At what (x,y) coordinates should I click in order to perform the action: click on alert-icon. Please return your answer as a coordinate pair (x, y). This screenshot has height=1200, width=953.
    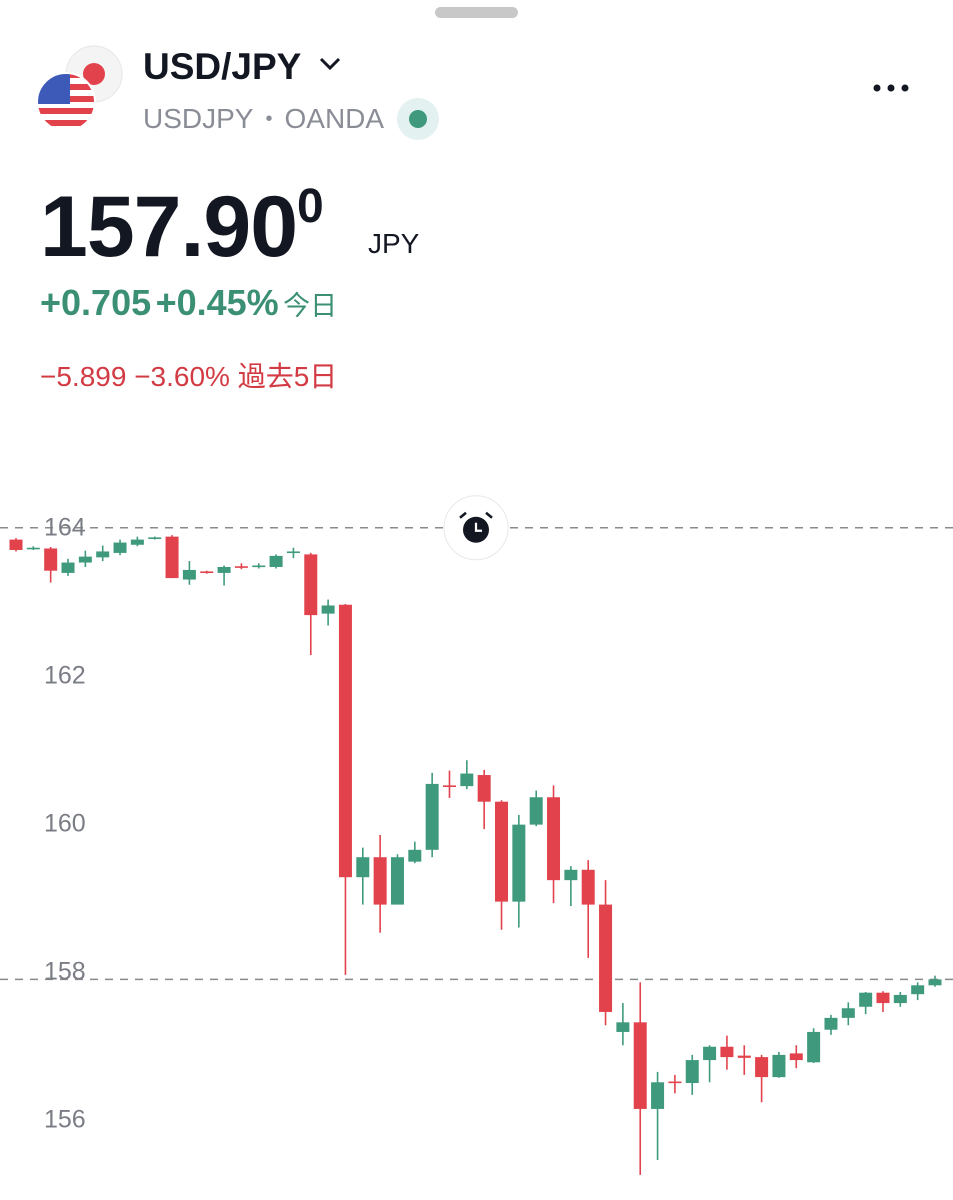
    Looking at the image, I should click on (476, 528).